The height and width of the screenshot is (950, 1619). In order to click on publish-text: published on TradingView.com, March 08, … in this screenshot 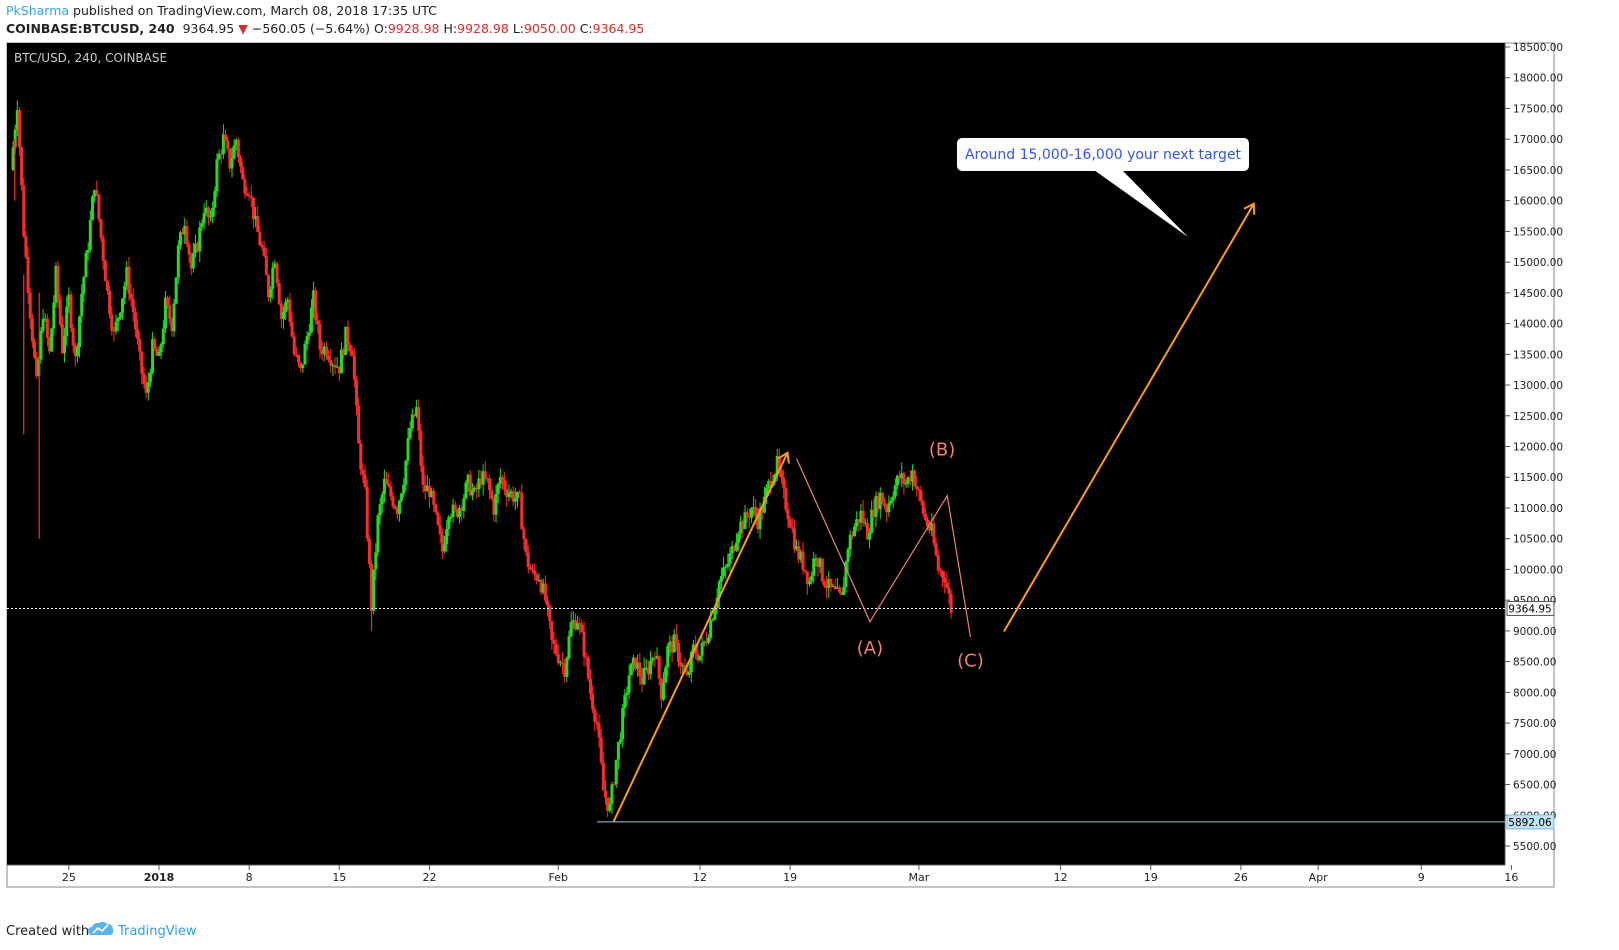, I will do `click(253, 10)`.